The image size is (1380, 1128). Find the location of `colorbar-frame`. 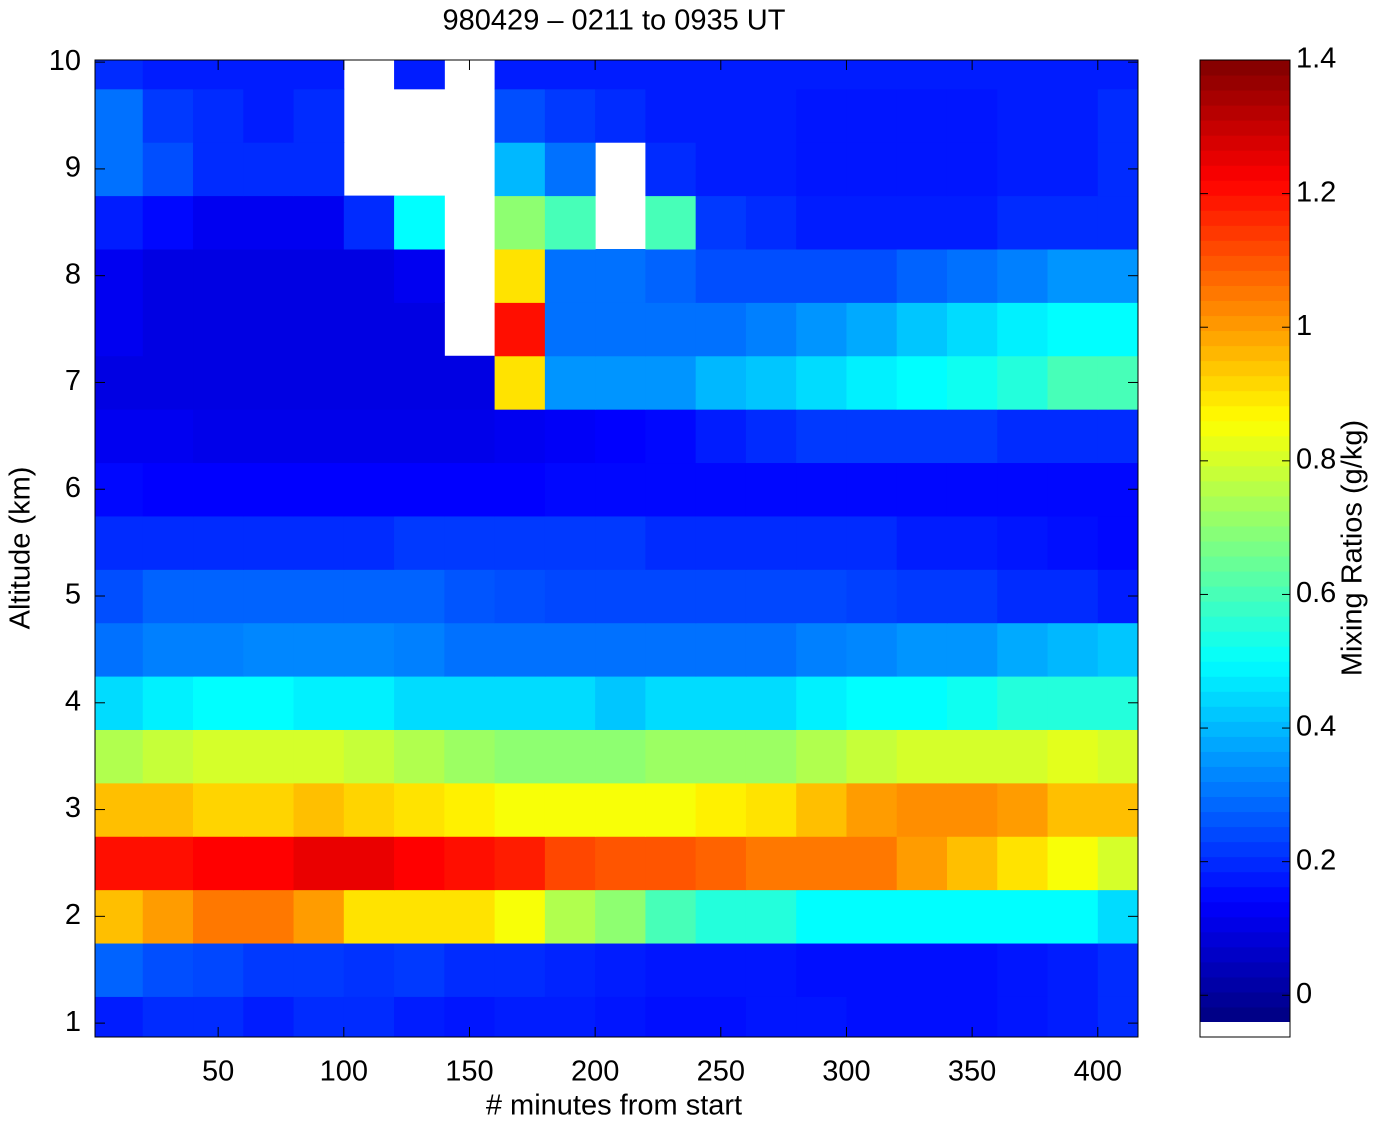

colorbar-frame is located at coordinates (1245, 548).